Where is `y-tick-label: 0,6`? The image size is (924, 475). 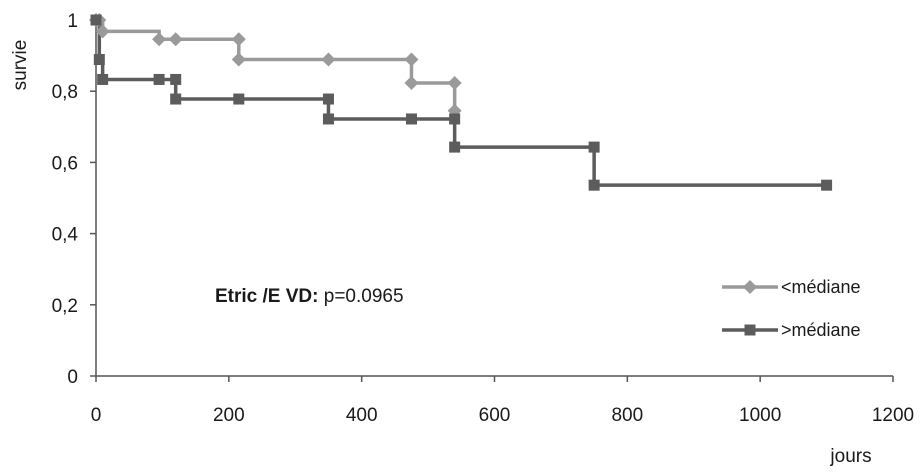
y-tick-label: 0,6 is located at coordinates (65, 163).